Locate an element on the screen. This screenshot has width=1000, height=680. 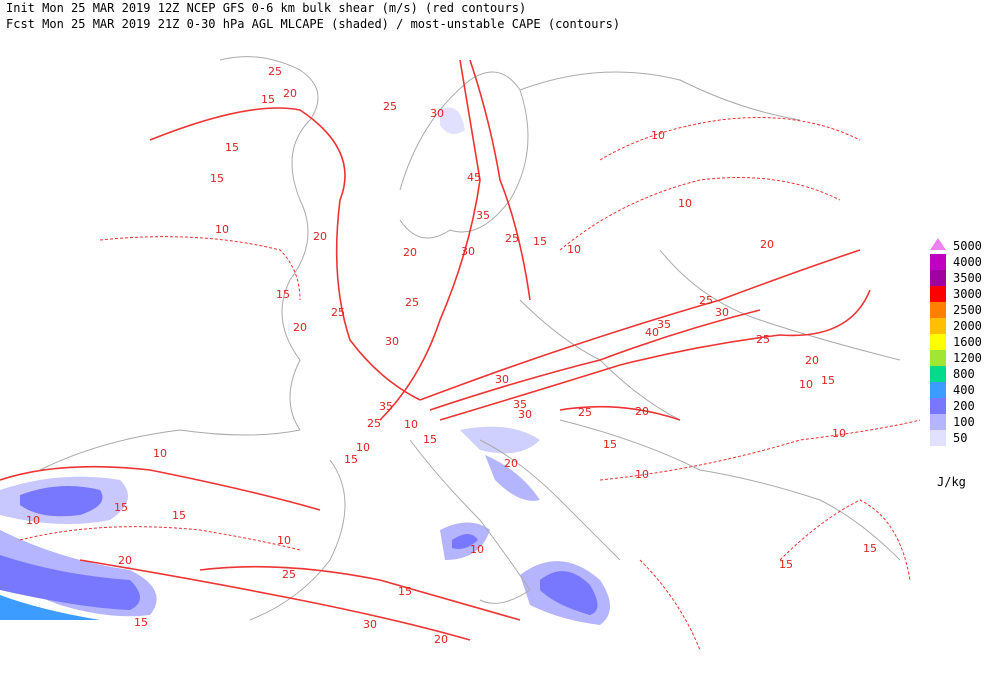
legend-label: 800 is located at coordinates (964, 374).